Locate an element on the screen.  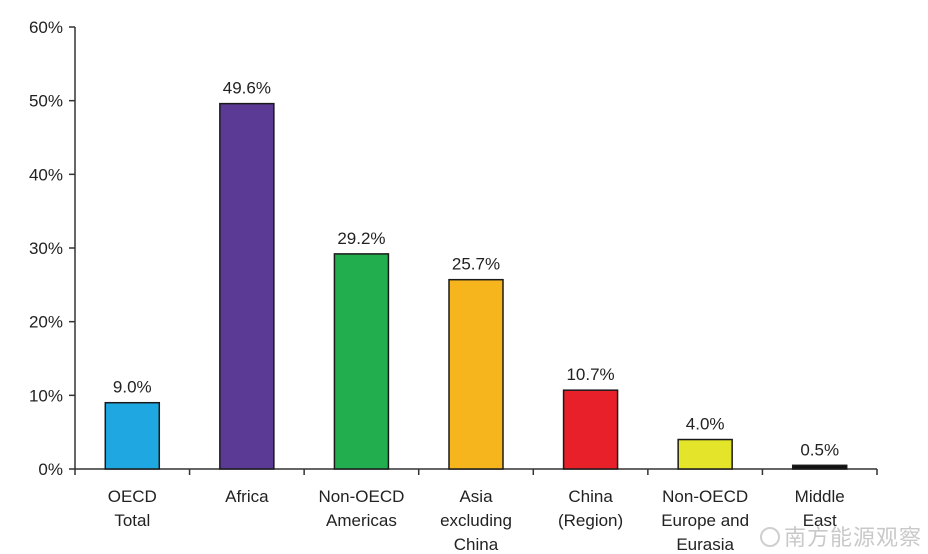
y-tick-label: 10% is located at coordinates (46, 395).